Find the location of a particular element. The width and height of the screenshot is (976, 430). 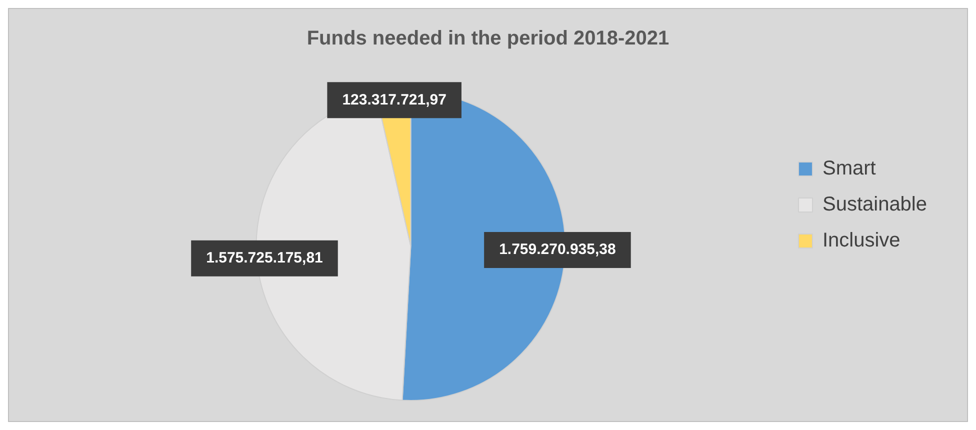

data-label: 1.759.270.935,38 is located at coordinates (557, 249).